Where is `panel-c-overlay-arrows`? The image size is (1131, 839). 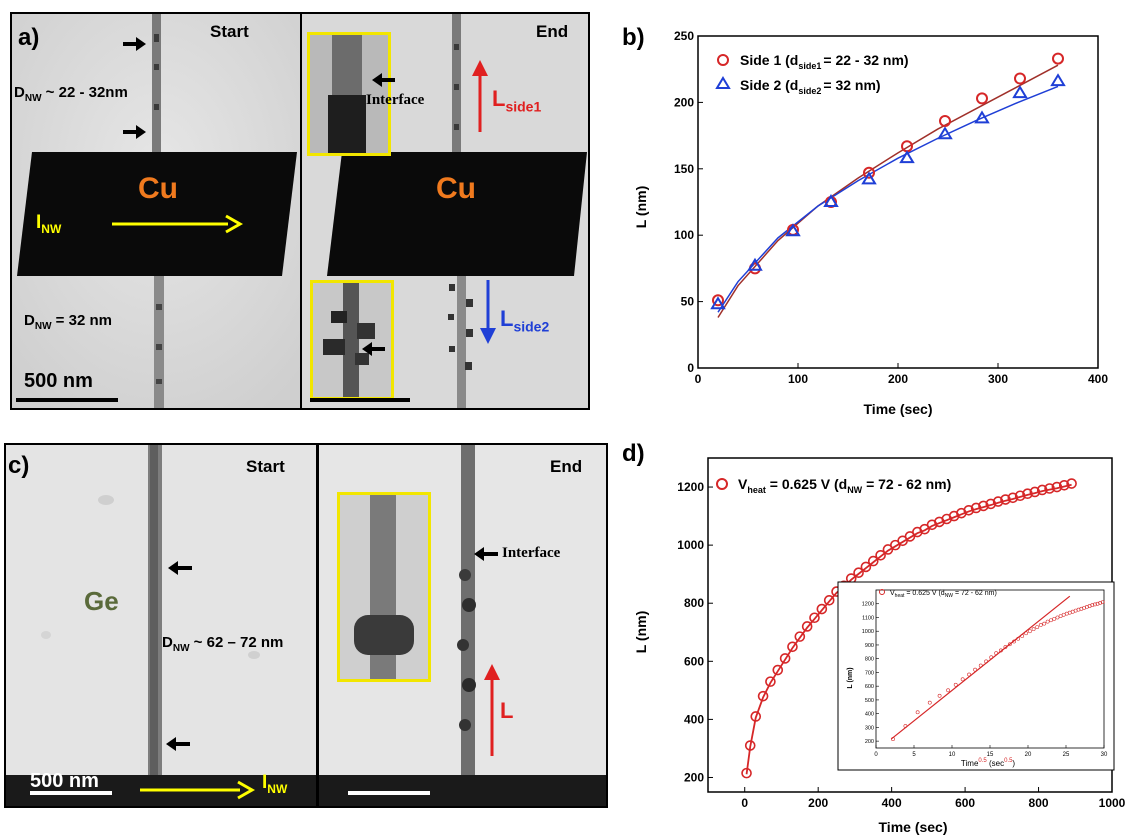
panel-c-overlay-arrows is located at coordinates (265, 673).